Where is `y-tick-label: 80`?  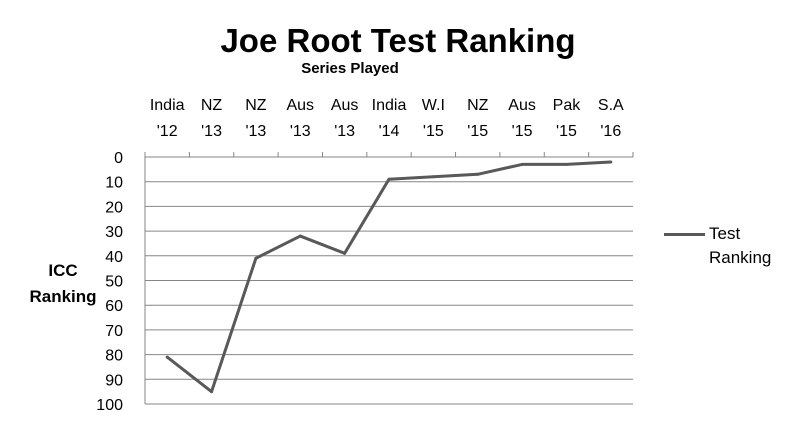
y-tick-label: 80 is located at coordinates (114, 356).